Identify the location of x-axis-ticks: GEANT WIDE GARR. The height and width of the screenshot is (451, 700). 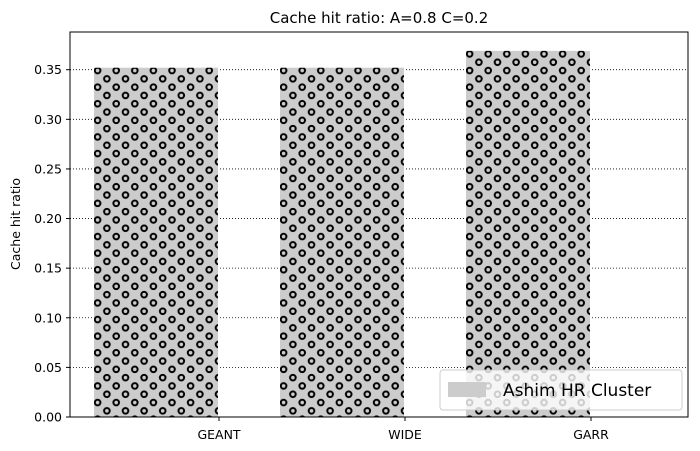
(403, 429).